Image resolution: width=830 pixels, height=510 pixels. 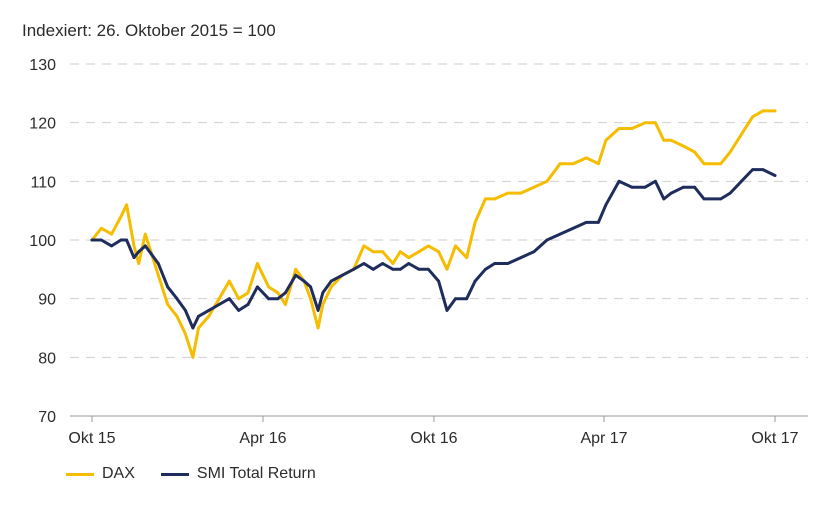 I want to click on y-axis-ticks: 70 80 90 100 110 120 130, so click(x=42, y=241).